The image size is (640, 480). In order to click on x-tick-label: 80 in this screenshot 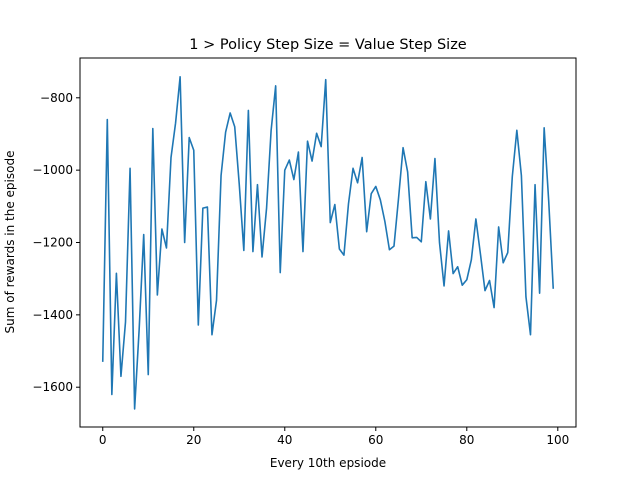, I will do `click(466, 440)`.